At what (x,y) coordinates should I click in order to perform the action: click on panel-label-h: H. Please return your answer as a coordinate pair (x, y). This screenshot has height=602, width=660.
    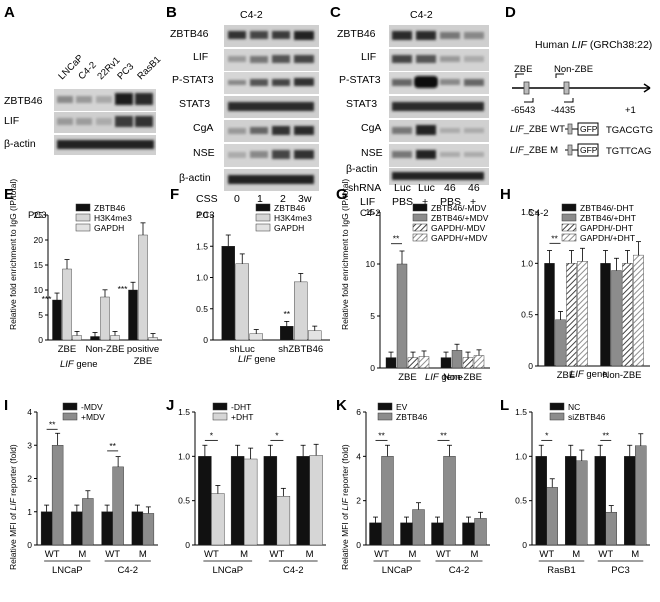
    Looking at the image, I should click on (505, 194).